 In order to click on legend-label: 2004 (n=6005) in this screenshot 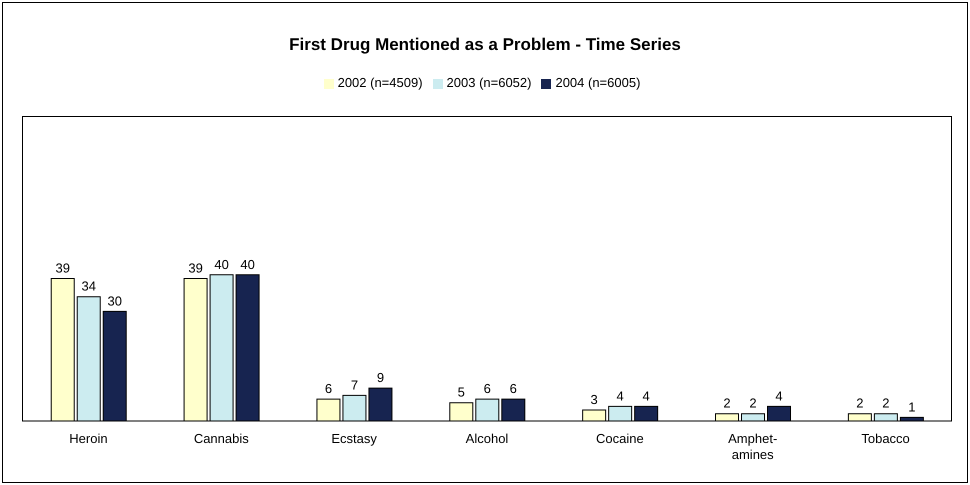, I will do `click(597, 82)`.